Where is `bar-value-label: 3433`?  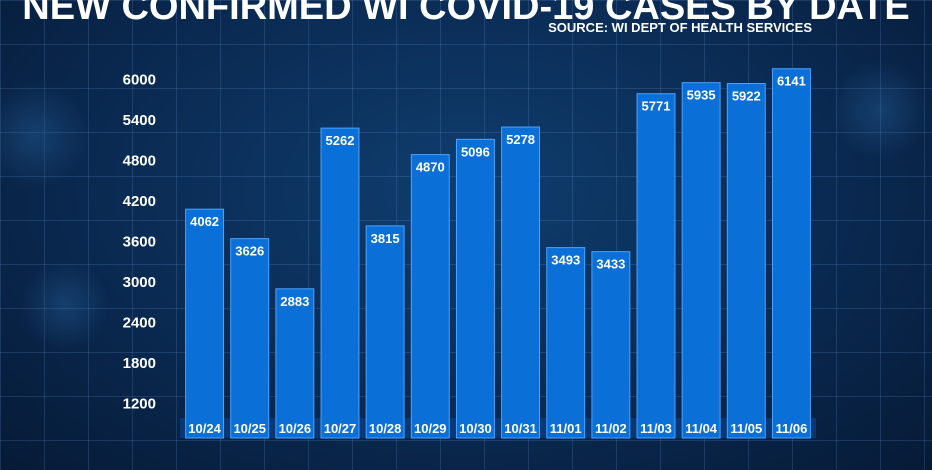
bar-value-label: 3433 is located at coordinates (610, 264).